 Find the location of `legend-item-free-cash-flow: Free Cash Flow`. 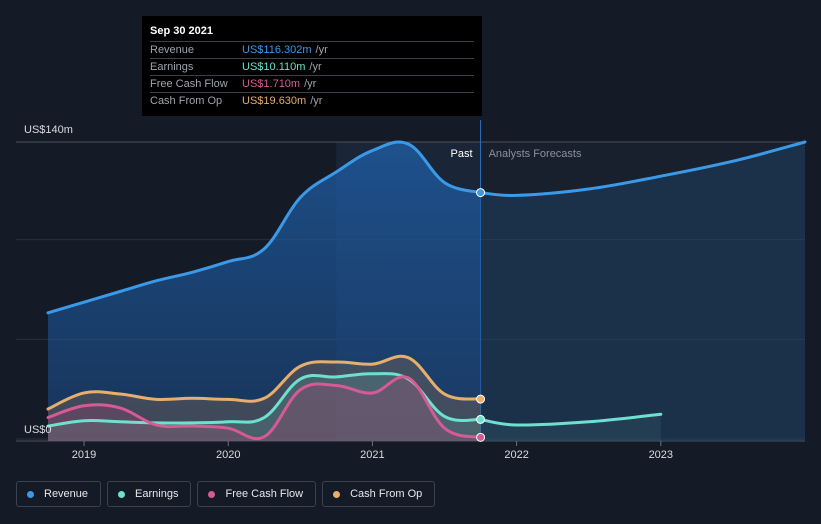

legend-item-free-cash-flow: Free Cash Flow is located at coordinates (257, 494).